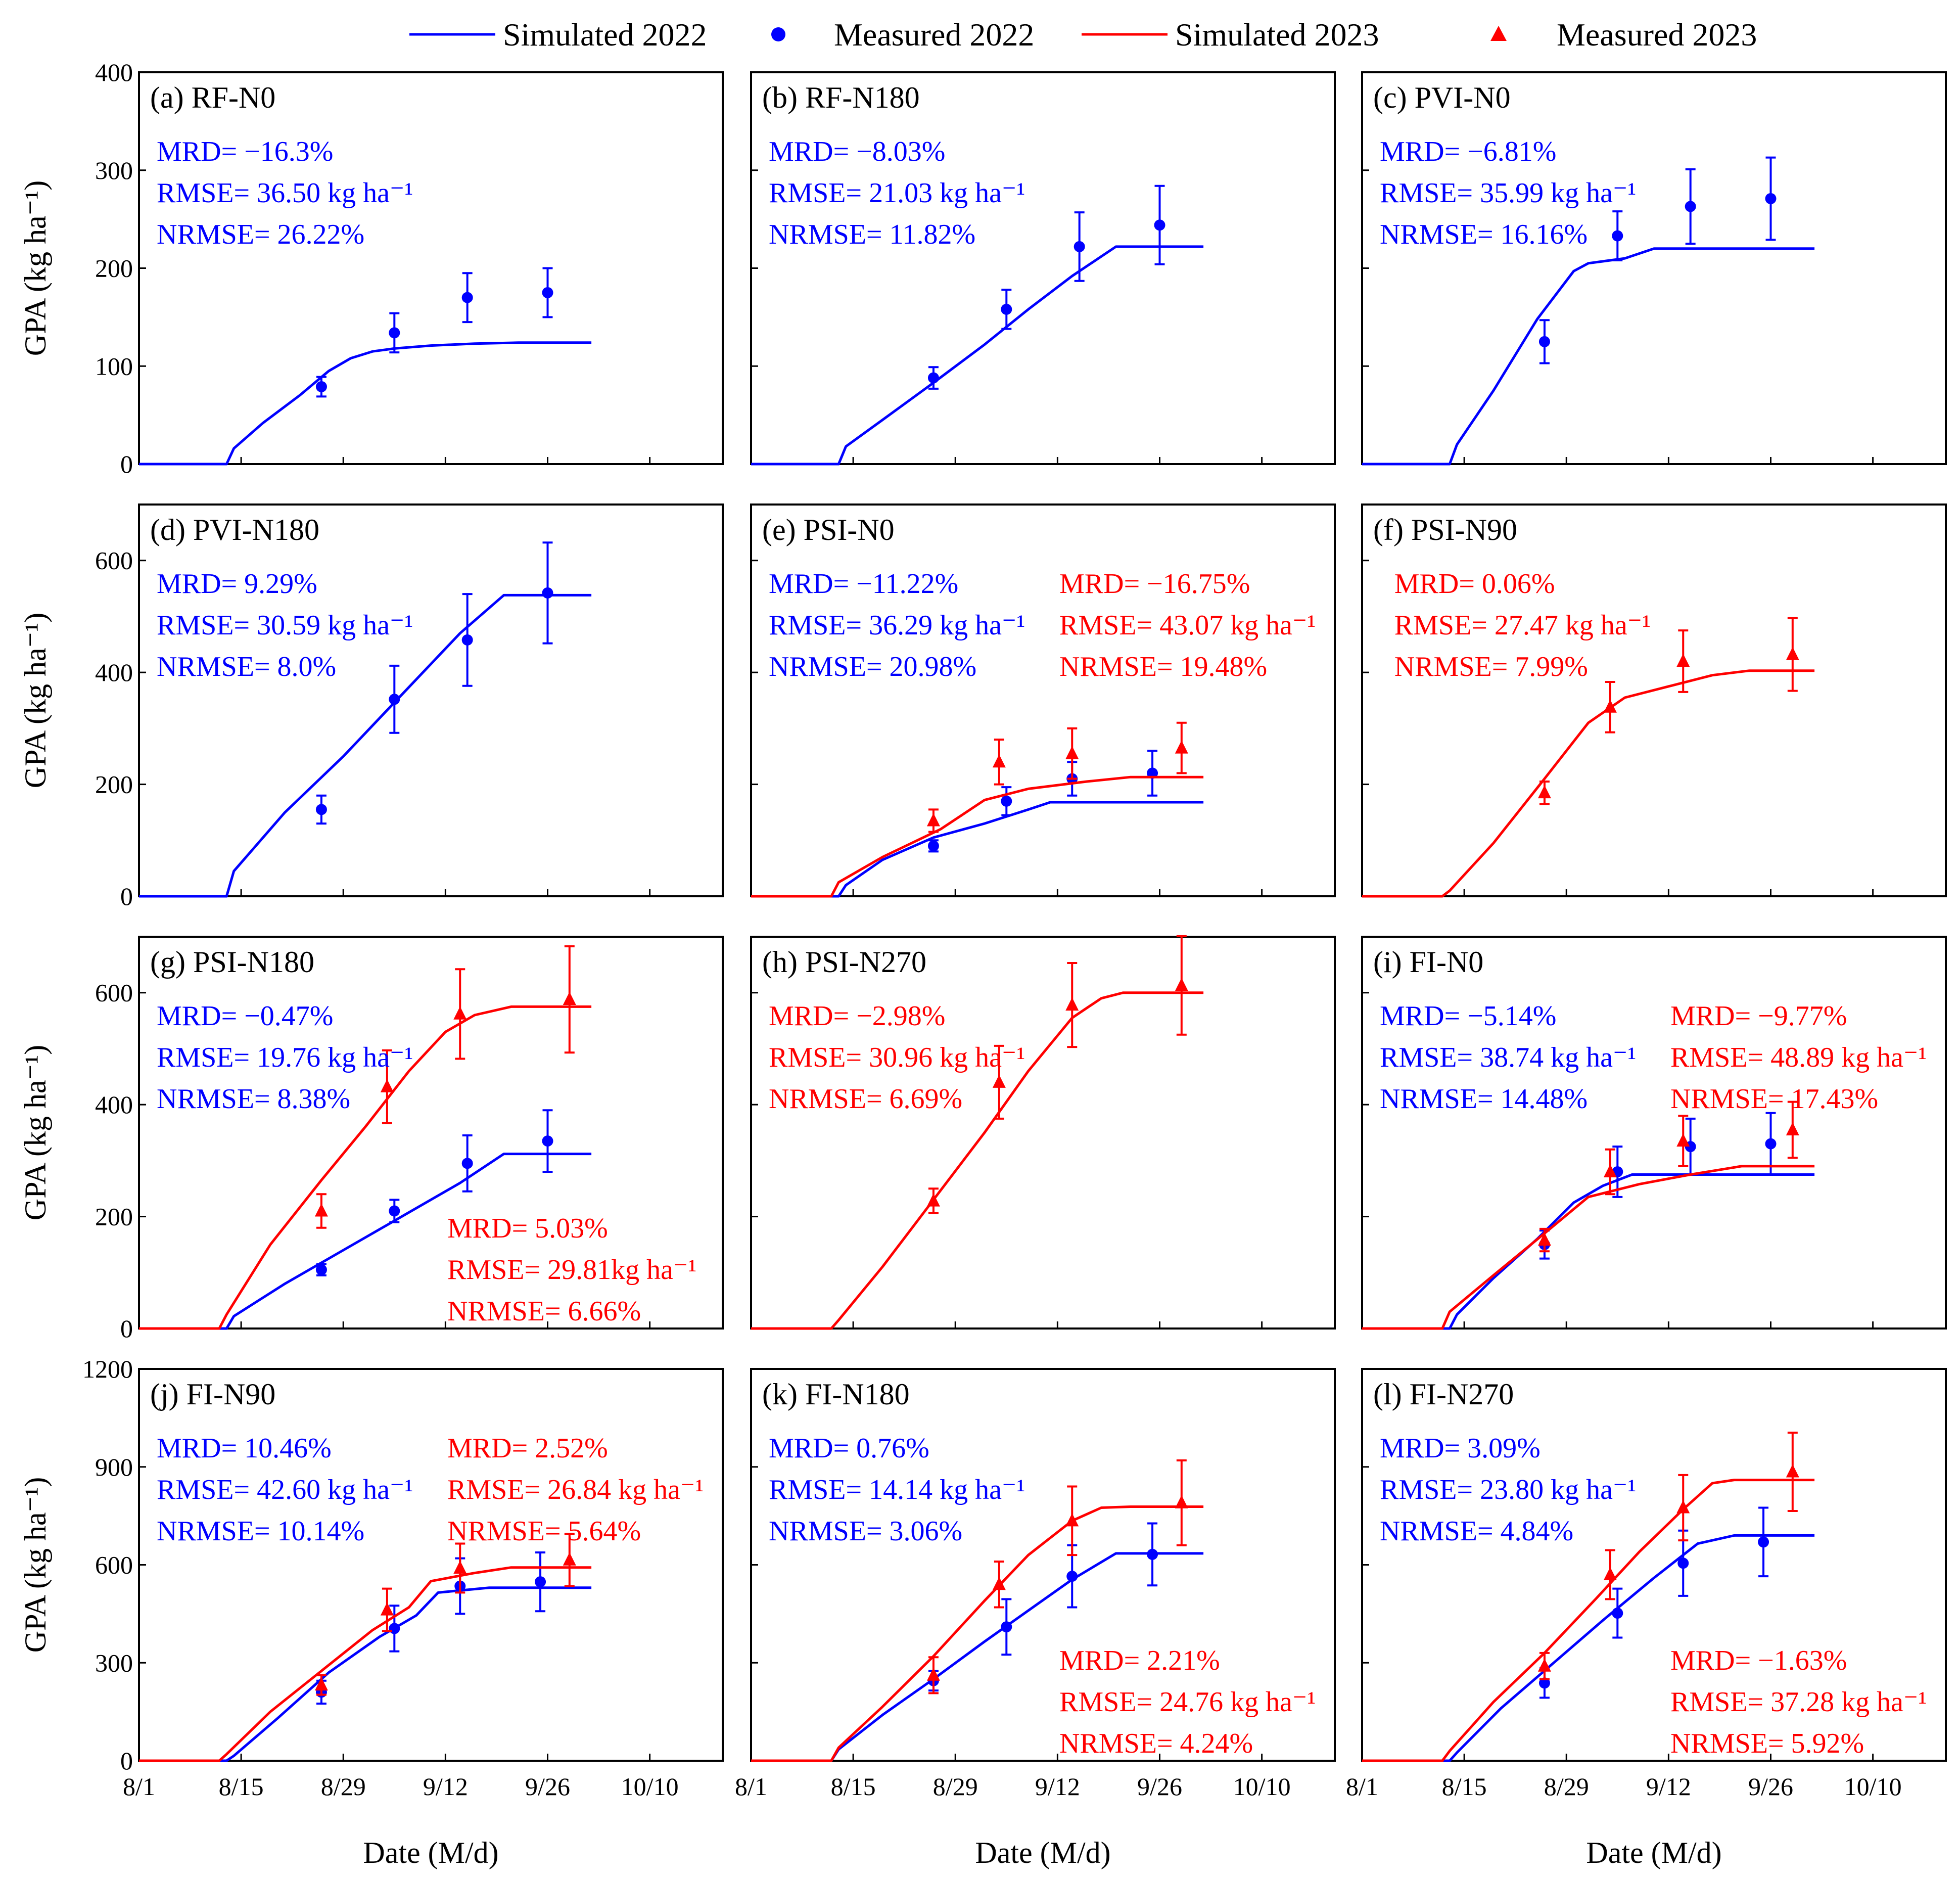 The width and height of the screenshot is (1960, 1878). Describe the element at coordinates (849, 1448) in the screenshot. I see `stat-line: MRD= 0.76%` at that location.